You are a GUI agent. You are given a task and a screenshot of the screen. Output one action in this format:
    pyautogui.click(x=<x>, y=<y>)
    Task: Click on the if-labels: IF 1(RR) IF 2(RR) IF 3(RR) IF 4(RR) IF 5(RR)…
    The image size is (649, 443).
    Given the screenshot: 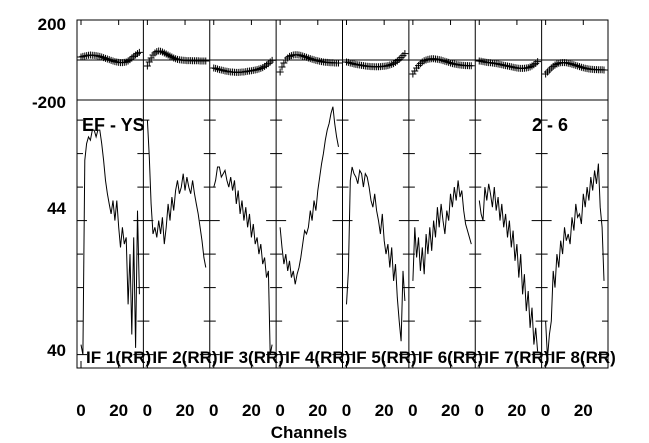 What is the action you would take?
    pyautogui.click(x=351, y=357)
    